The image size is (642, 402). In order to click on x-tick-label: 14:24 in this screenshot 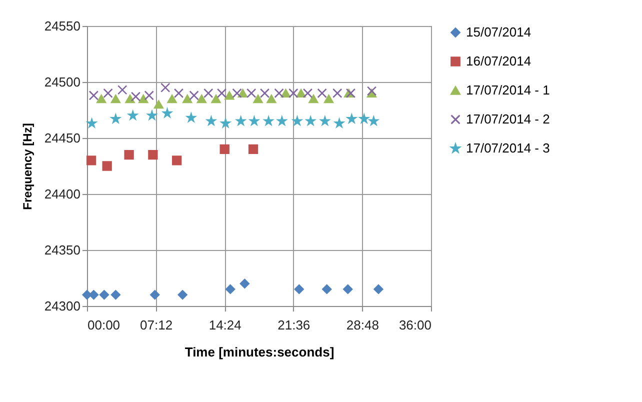, I will do `click(225, 325)`.